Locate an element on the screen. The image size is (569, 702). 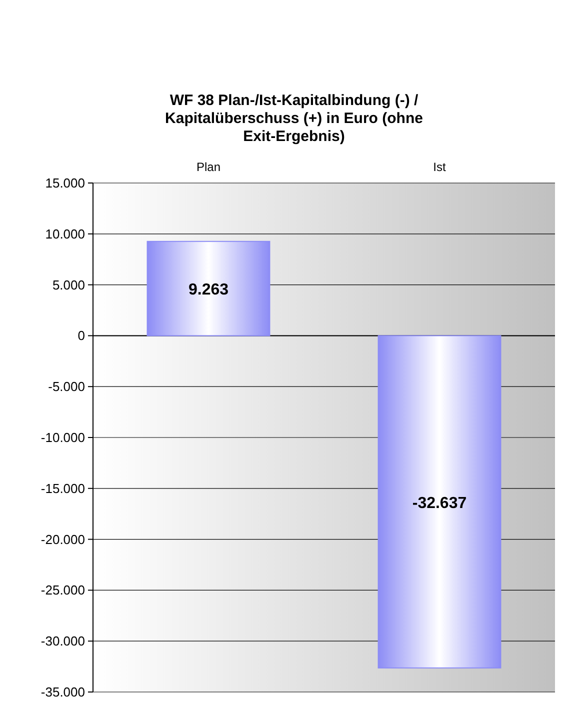
y-tick-label: -30.000 is located at coordinates (62, 641).